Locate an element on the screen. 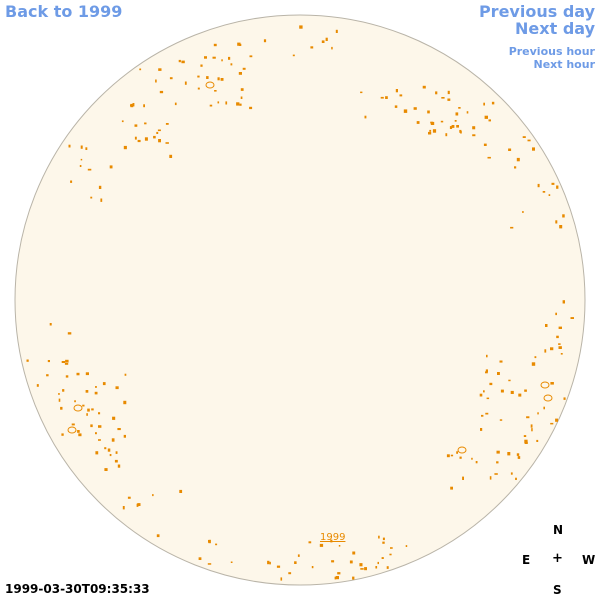  back-to-year-link: Back to 1999 is located at coordinates (64, 11).